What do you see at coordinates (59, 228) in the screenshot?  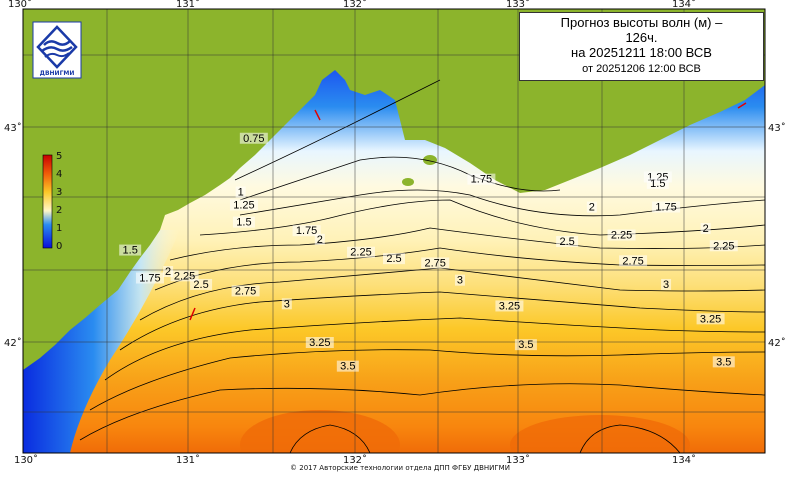 I see `colorbar-tick: 1` at bounding box center [59, 228].